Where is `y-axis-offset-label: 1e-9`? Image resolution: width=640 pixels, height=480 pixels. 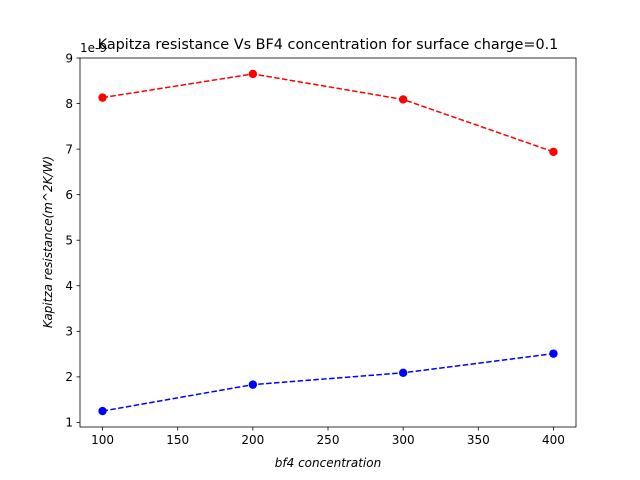
y-axis-offset-label: 1e-9 is located at coordinates (93, 48).